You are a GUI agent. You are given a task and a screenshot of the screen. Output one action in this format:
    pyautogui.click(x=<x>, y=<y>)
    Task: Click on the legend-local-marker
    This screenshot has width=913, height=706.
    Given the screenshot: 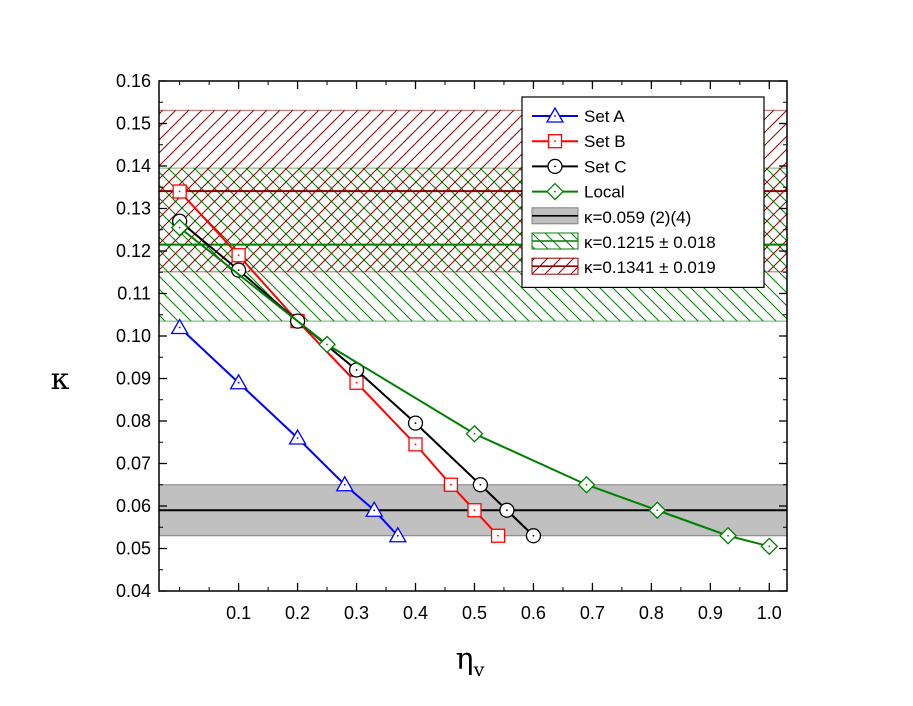 What is the action you would take?
    pyautogui.click(x=555, y=191)
    